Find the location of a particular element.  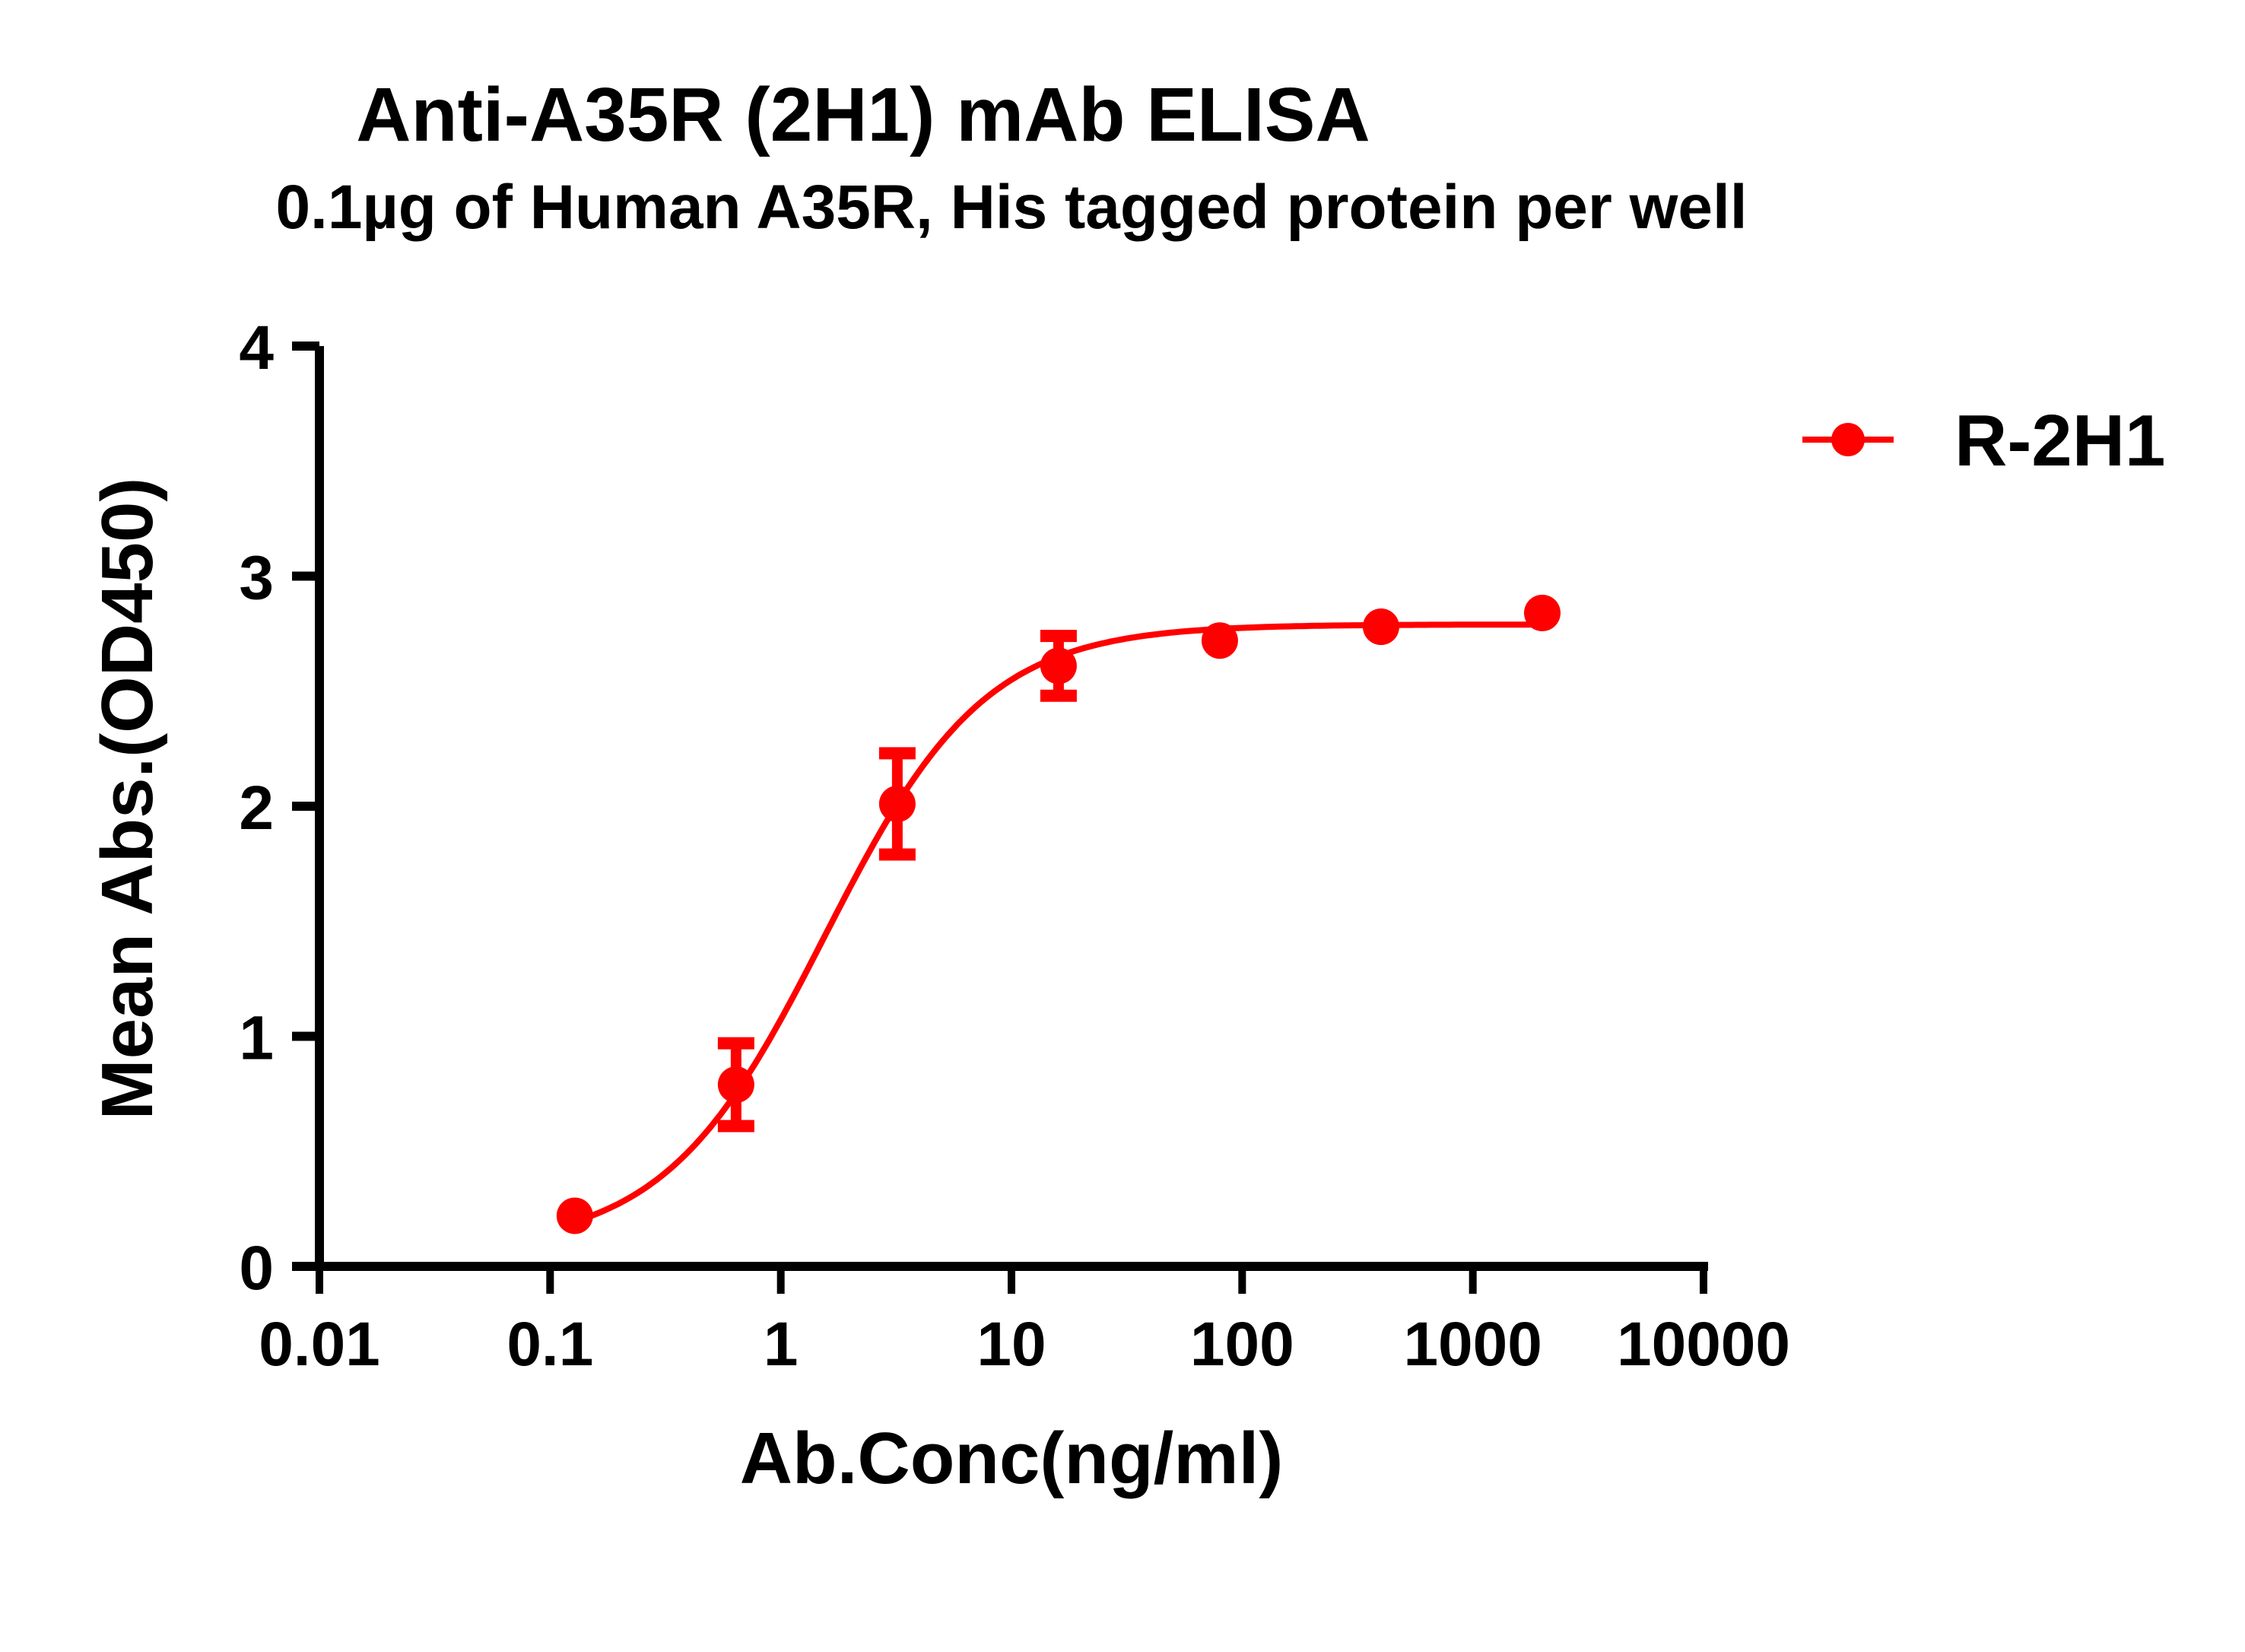

chart-title: Anti-A35R (2H1) mAb ELISA is located at coordinates (863, 114).